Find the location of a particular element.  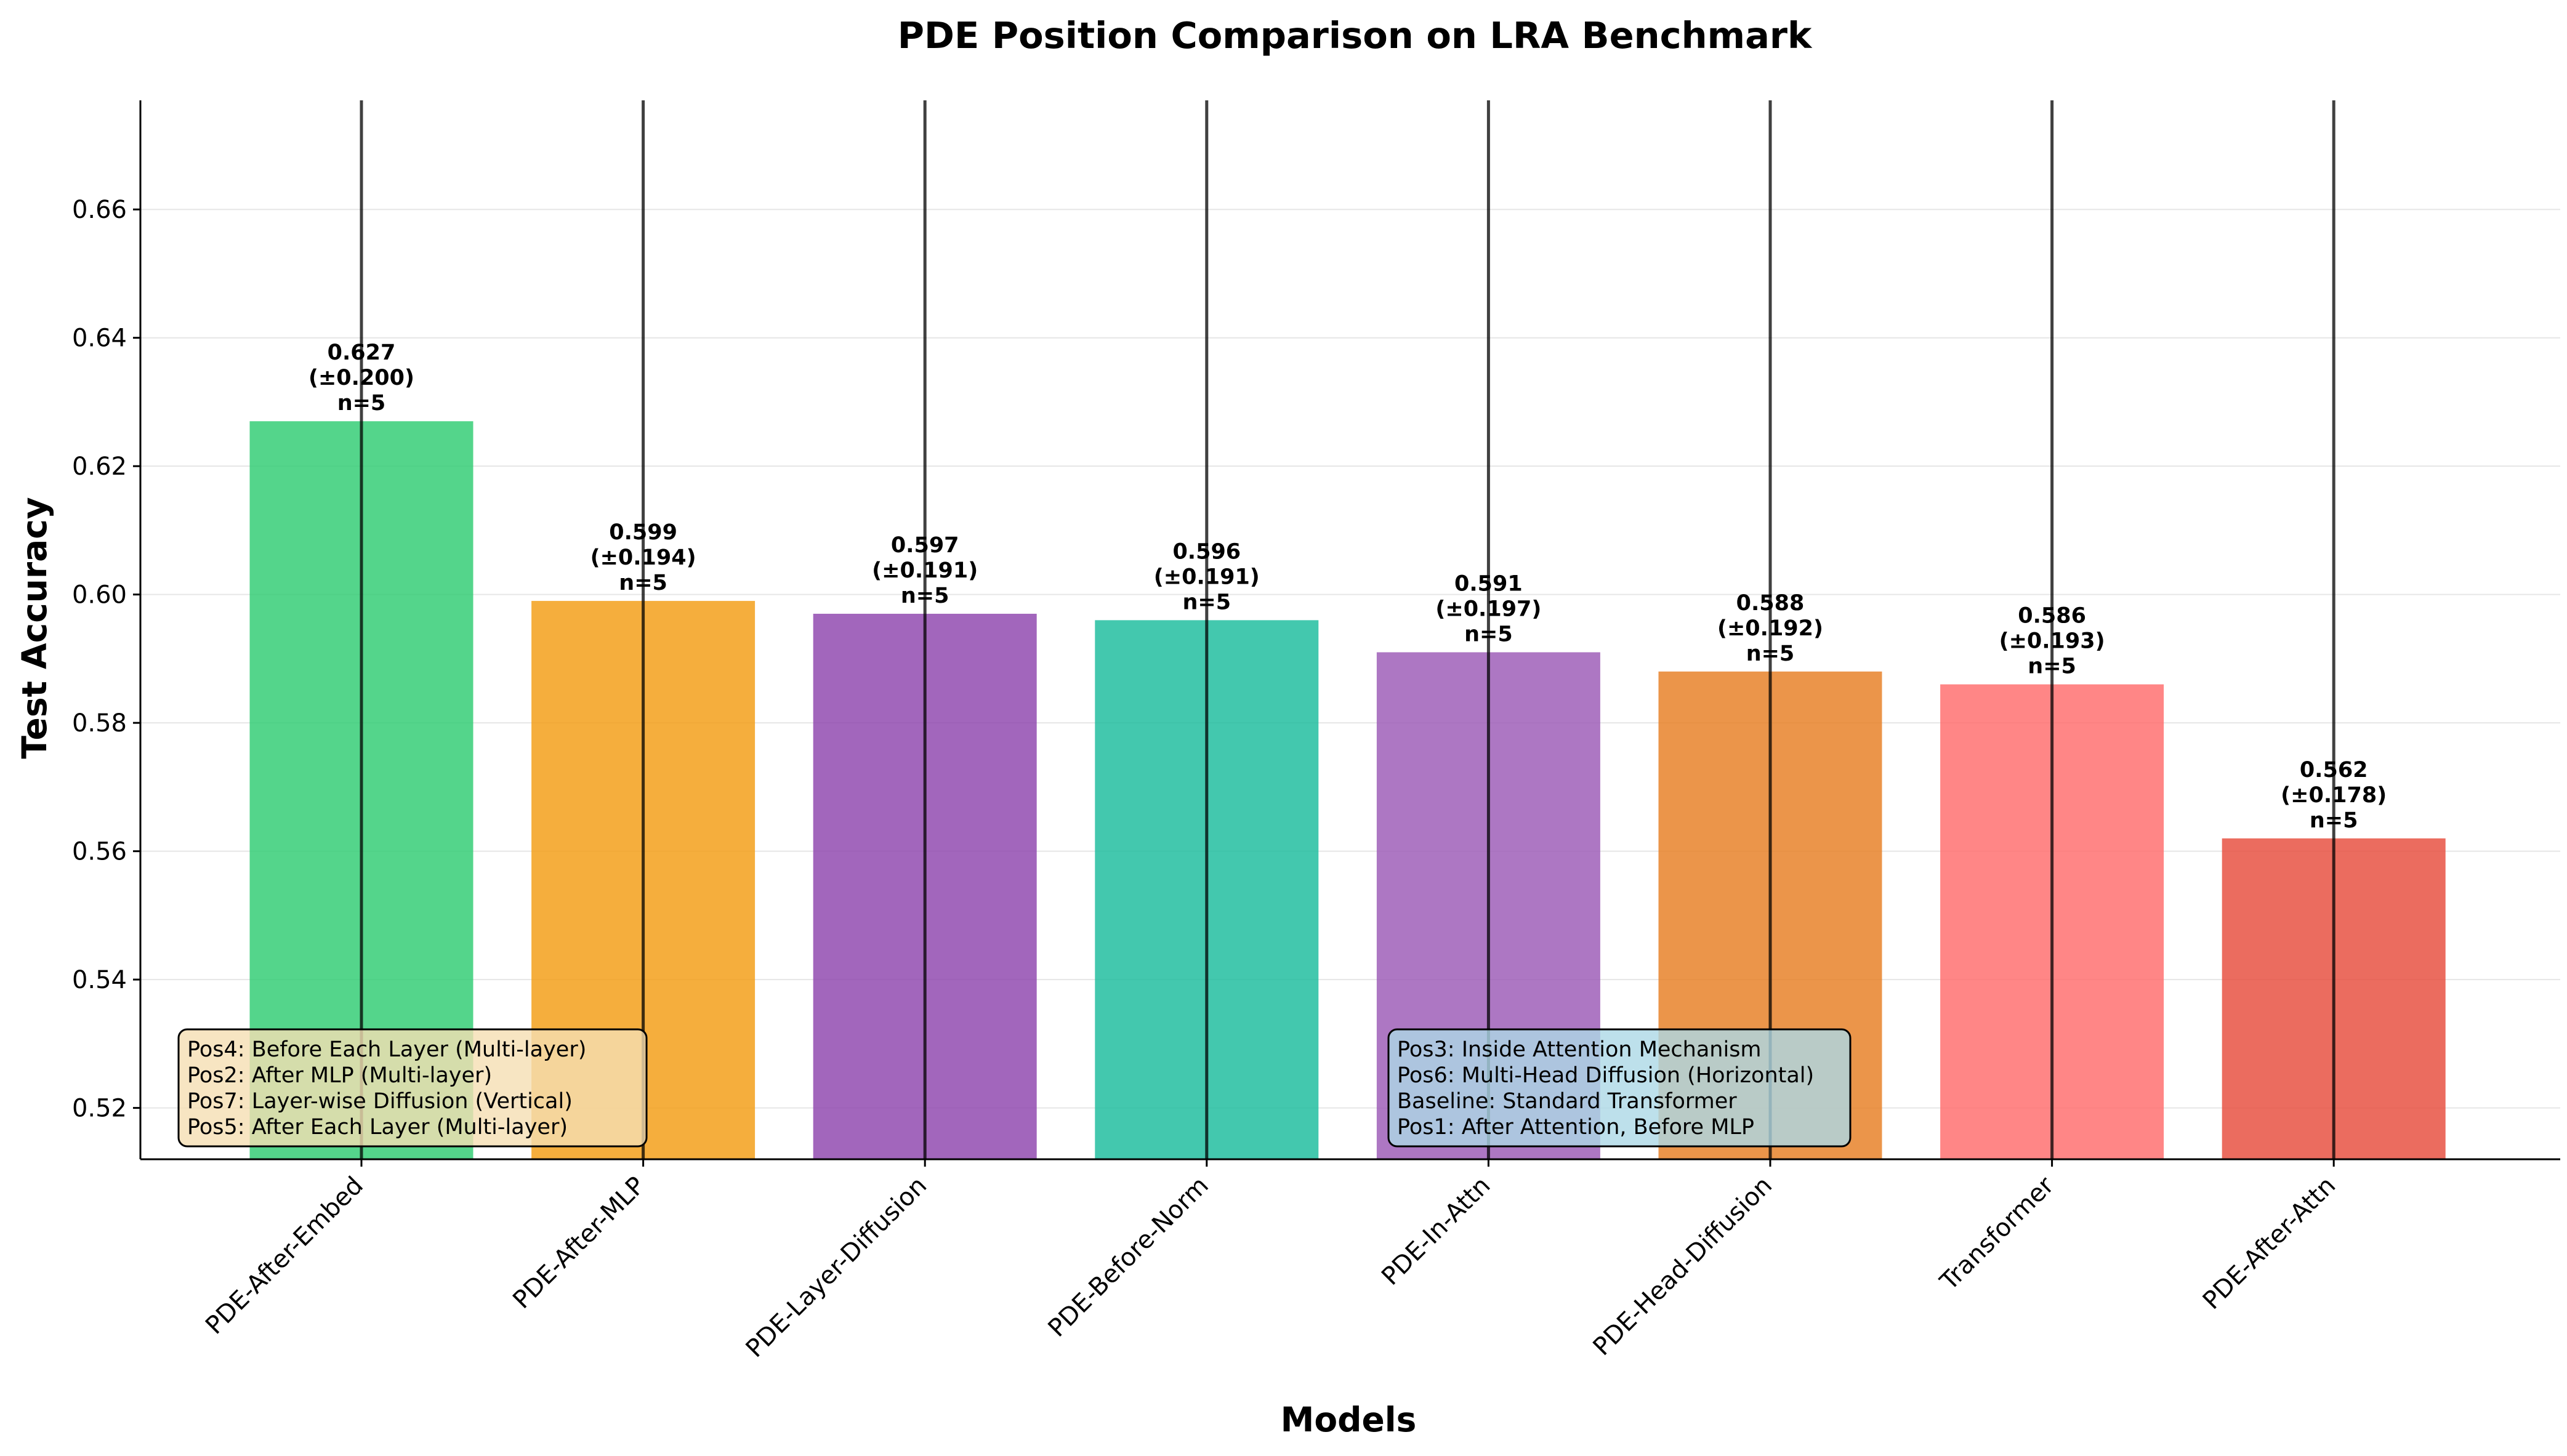

legend-entry: Pos2: After MLP (Multi-layer) is located at coordinates (339, 1075).